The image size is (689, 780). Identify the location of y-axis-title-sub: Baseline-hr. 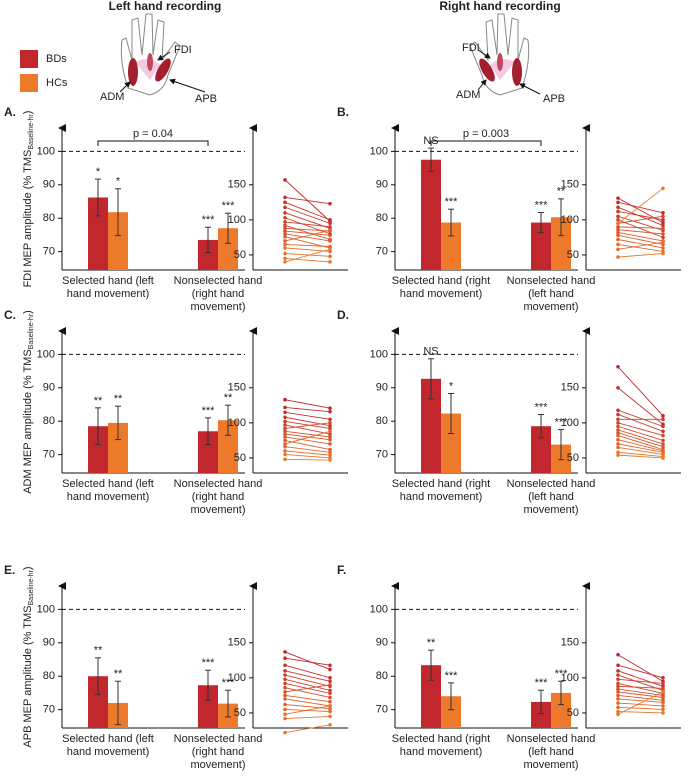
(31, 587).